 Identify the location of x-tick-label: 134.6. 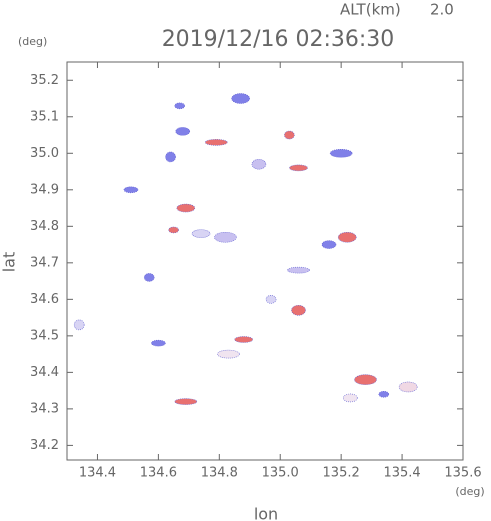
(158, 473).